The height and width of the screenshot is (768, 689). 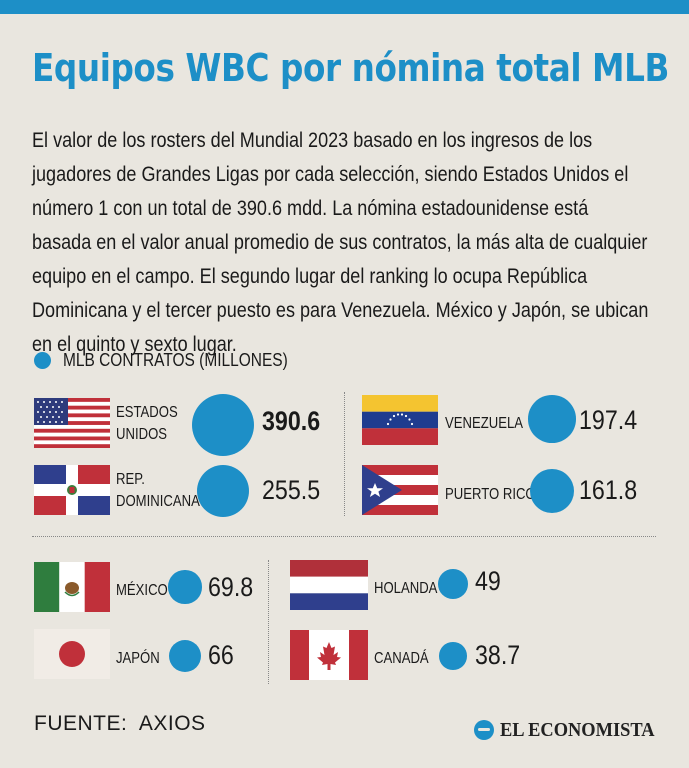 What do you see at coordinates (344, 454) in the screenshot?
I see `divider-vertical-top` at bounding box center [344, 454].